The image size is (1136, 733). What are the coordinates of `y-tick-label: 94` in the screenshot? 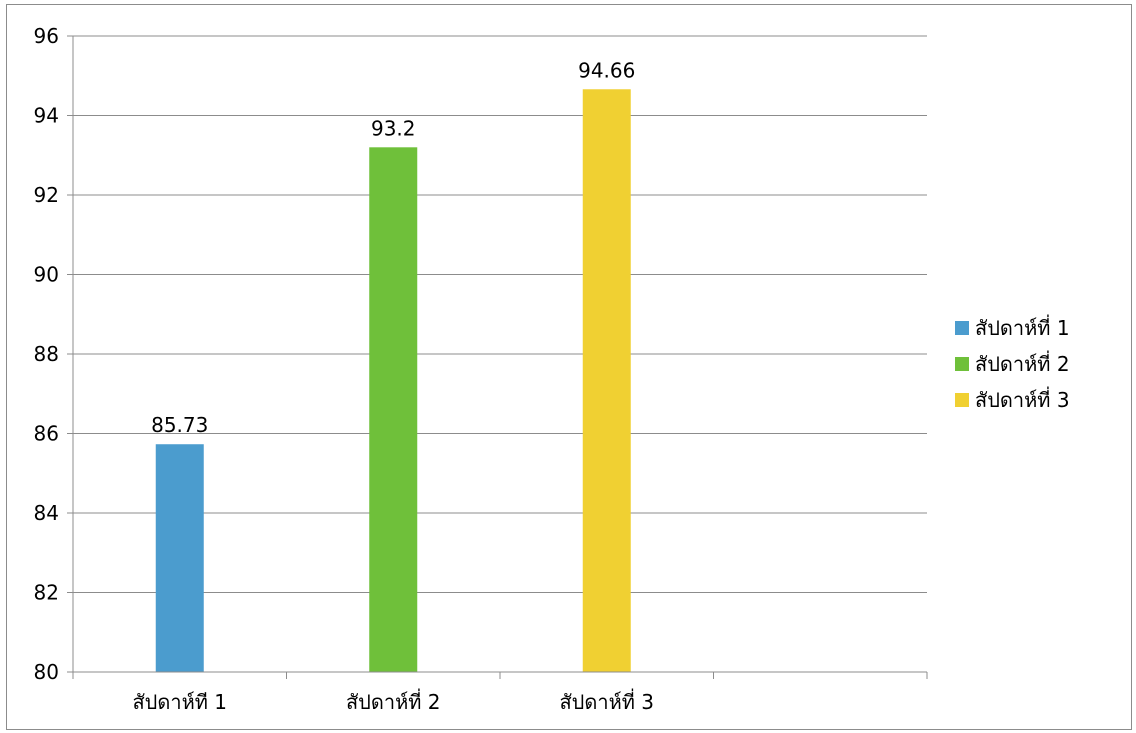 It's located at (46, 116).